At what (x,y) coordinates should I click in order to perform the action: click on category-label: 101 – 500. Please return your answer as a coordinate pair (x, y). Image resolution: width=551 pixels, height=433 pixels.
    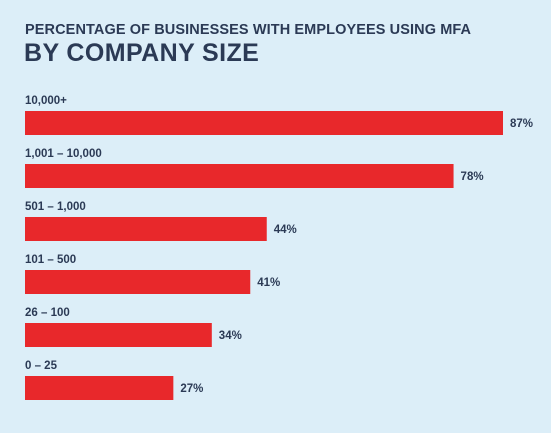
    Looking at the image, I should click on (50, 260).